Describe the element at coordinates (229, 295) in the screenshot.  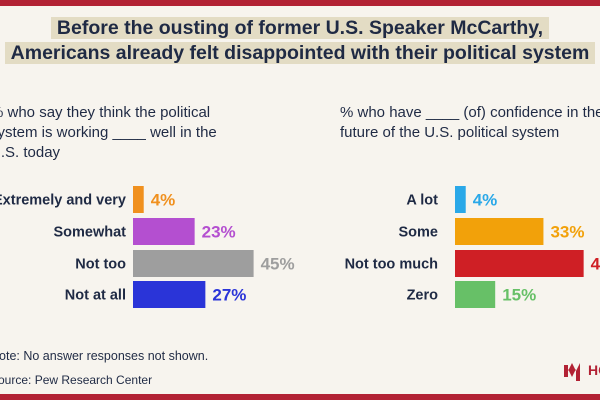
I see `left-value-label-4: 27%` at that location.